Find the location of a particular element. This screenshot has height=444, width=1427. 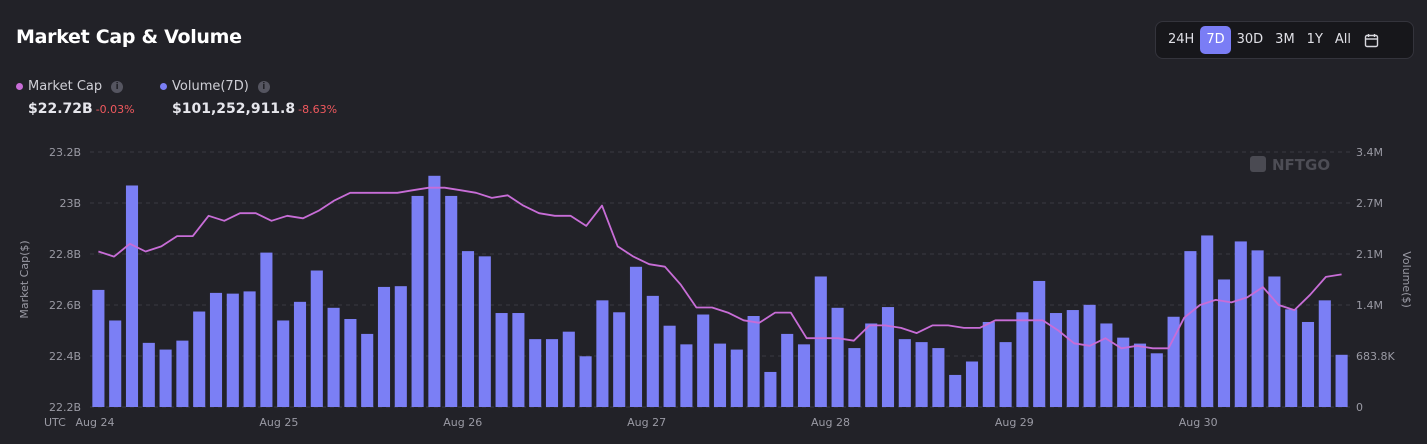

x-tick-label: Aug 28 is located at coordinates (830, 422).